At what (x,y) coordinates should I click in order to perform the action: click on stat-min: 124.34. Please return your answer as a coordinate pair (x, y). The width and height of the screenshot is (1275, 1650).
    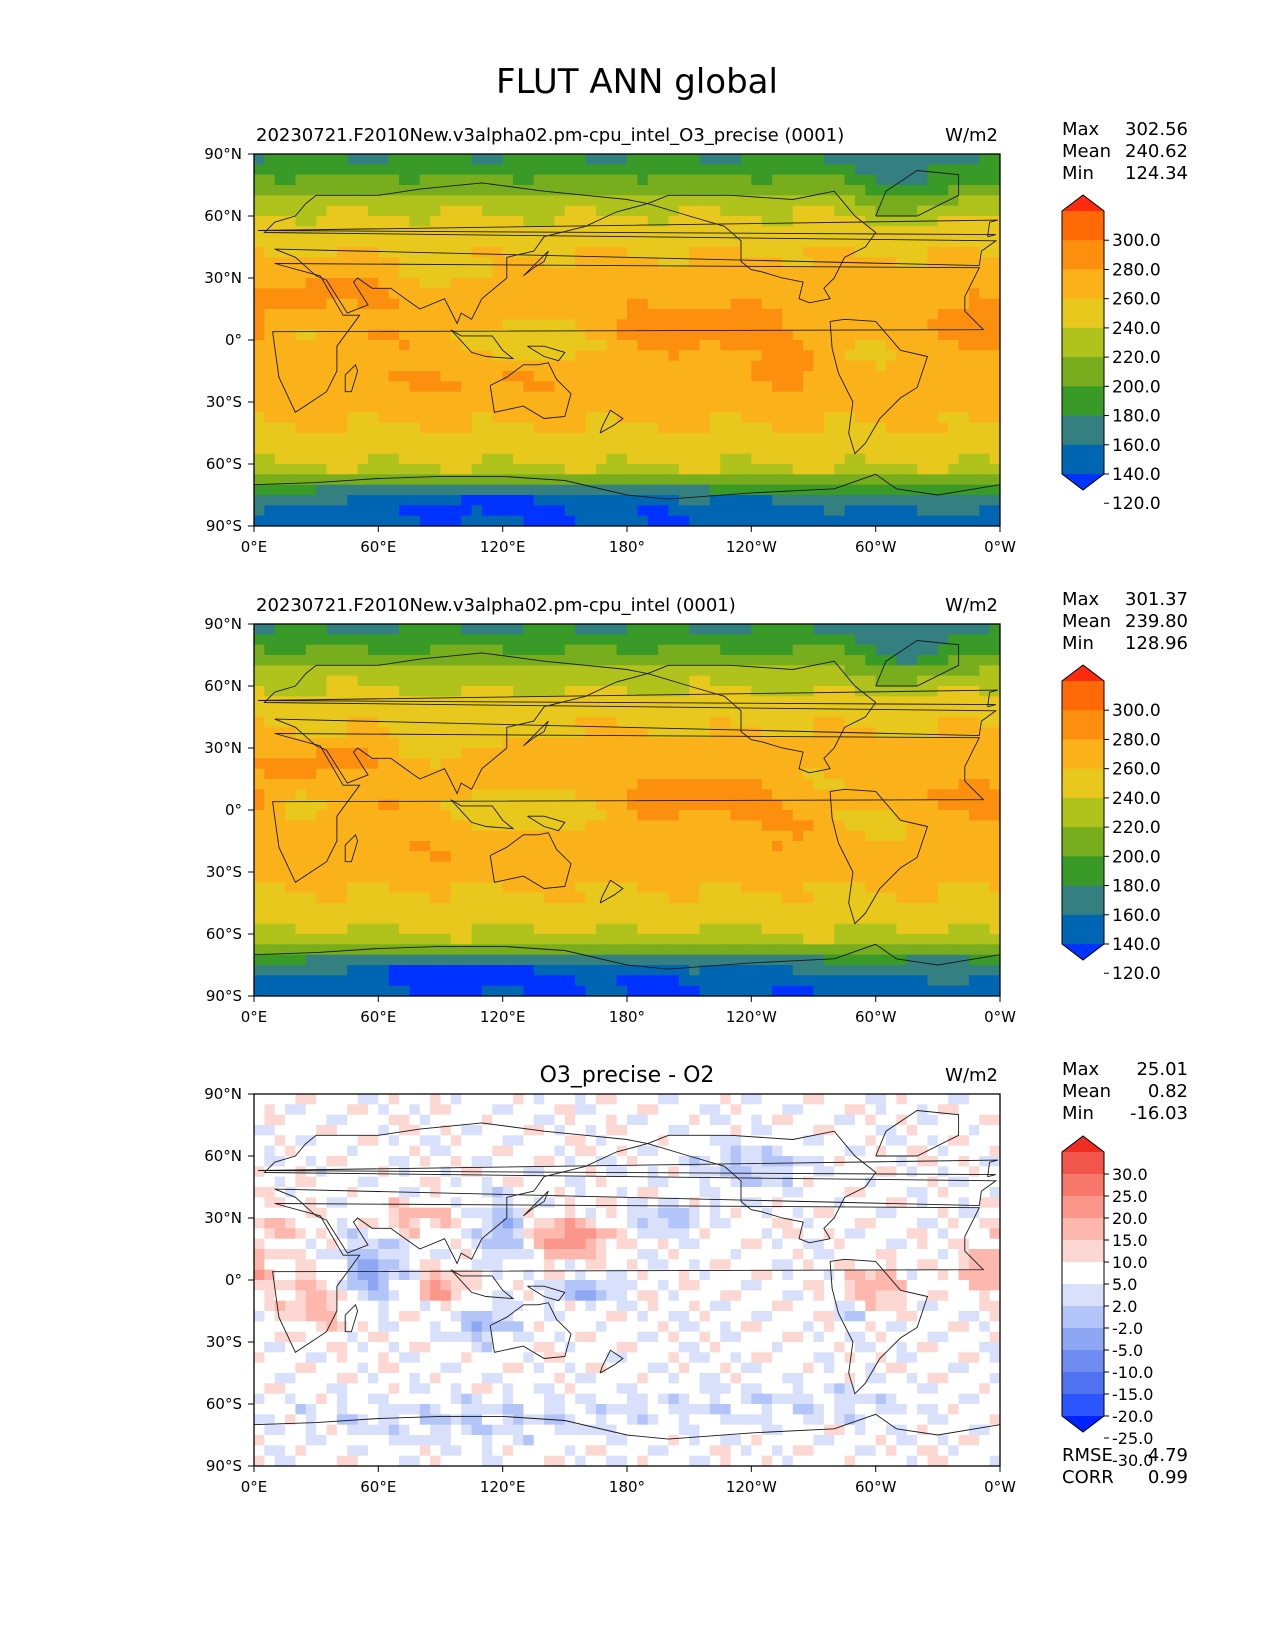
    Looking at the image, I should click on (1156, 173).